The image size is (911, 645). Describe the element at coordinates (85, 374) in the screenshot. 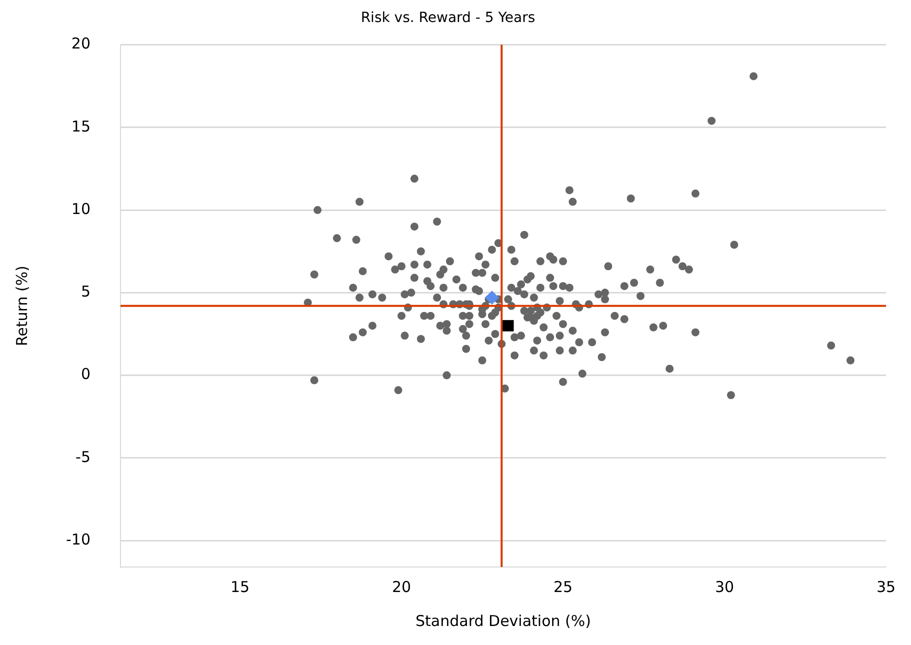

I see `y-tick-label: 0` at that location.